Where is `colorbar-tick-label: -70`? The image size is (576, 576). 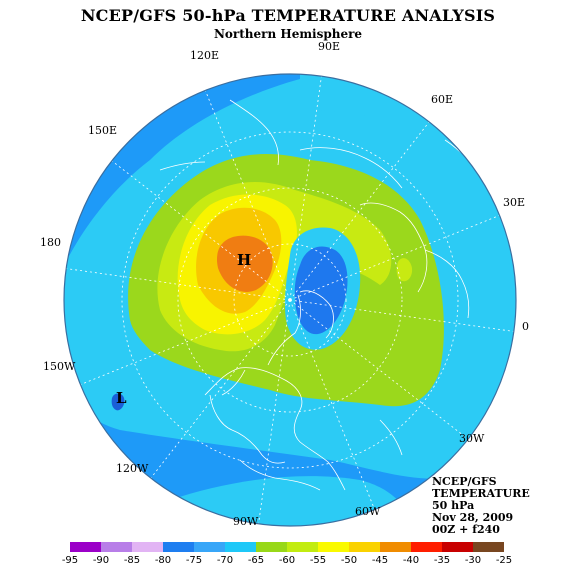
colorbar-tick-label: -70 is located at coordinates (225, 560).